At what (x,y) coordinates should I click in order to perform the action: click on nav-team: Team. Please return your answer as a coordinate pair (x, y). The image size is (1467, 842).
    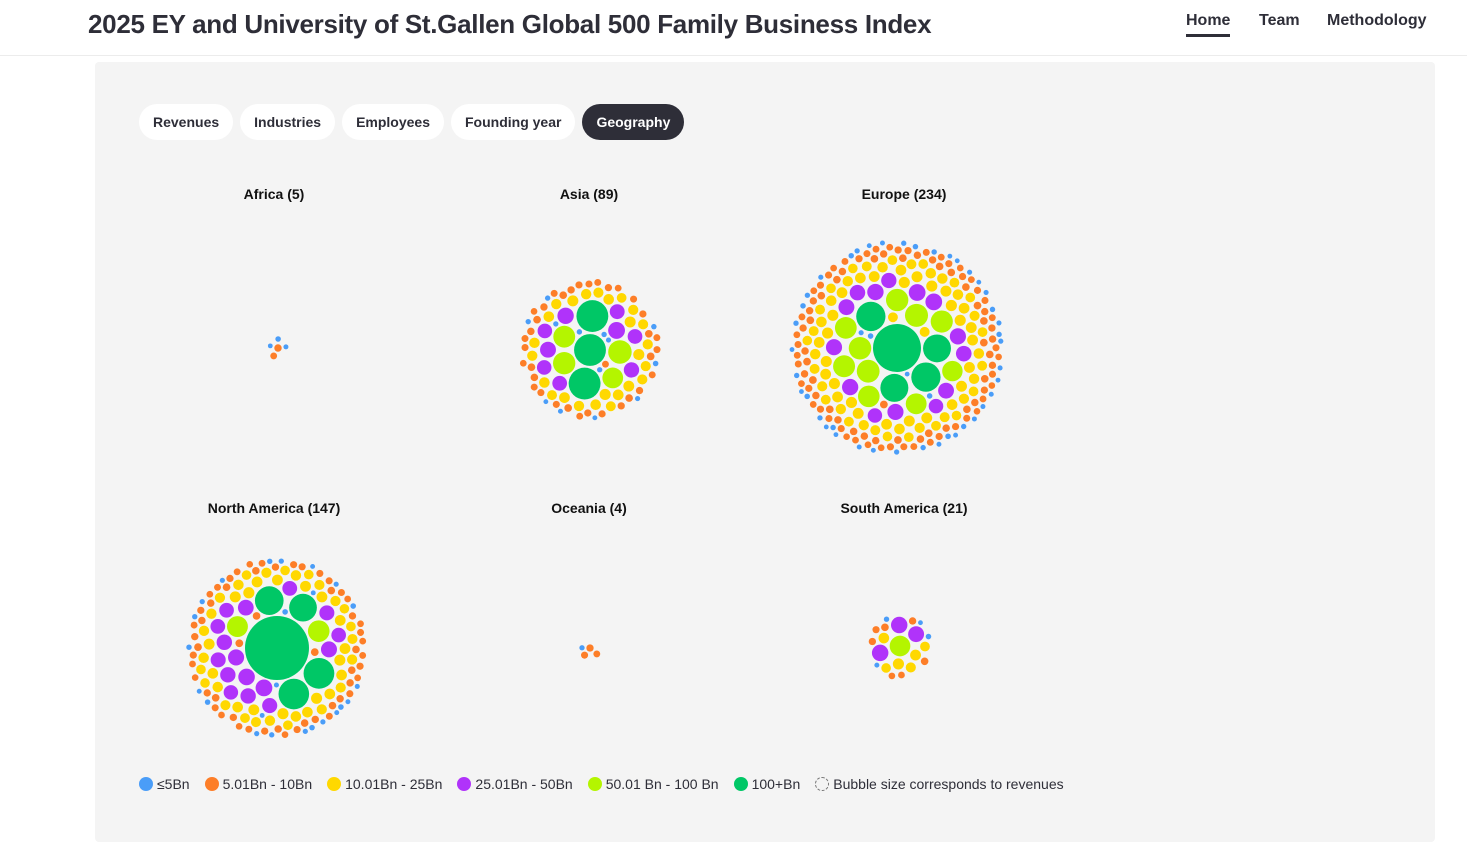
    Looking at the image, I should click on (1279, 20).